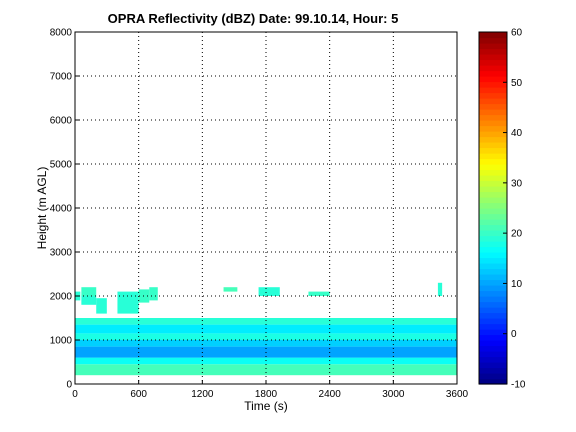  I want to click on x-tick-label: 1200, so click(202, 394).